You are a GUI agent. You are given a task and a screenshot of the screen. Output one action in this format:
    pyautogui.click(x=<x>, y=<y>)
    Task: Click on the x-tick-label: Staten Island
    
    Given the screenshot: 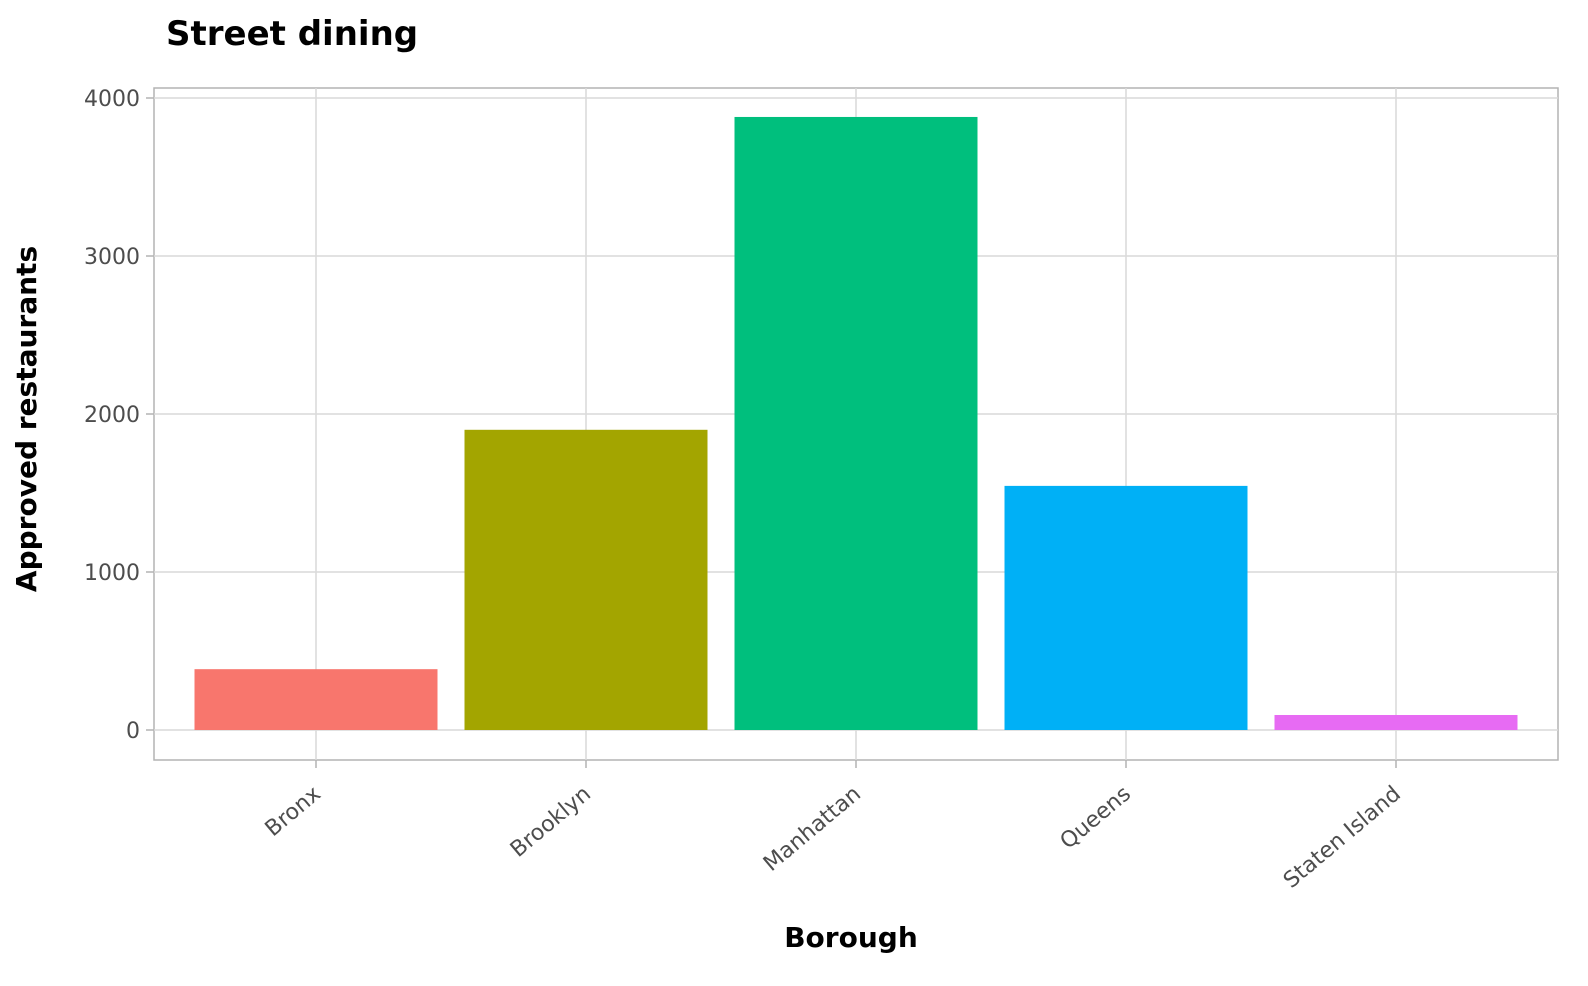 What is the action you would take?
    pyautogui.click(x=1342, y=837)
    